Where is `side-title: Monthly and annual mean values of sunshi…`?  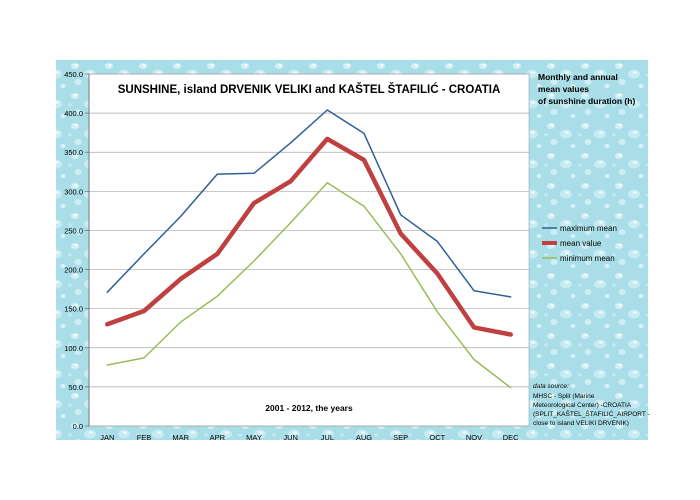 side-title: Monthly and annual mean values of sunshi… is located at coordinates (586, 89).